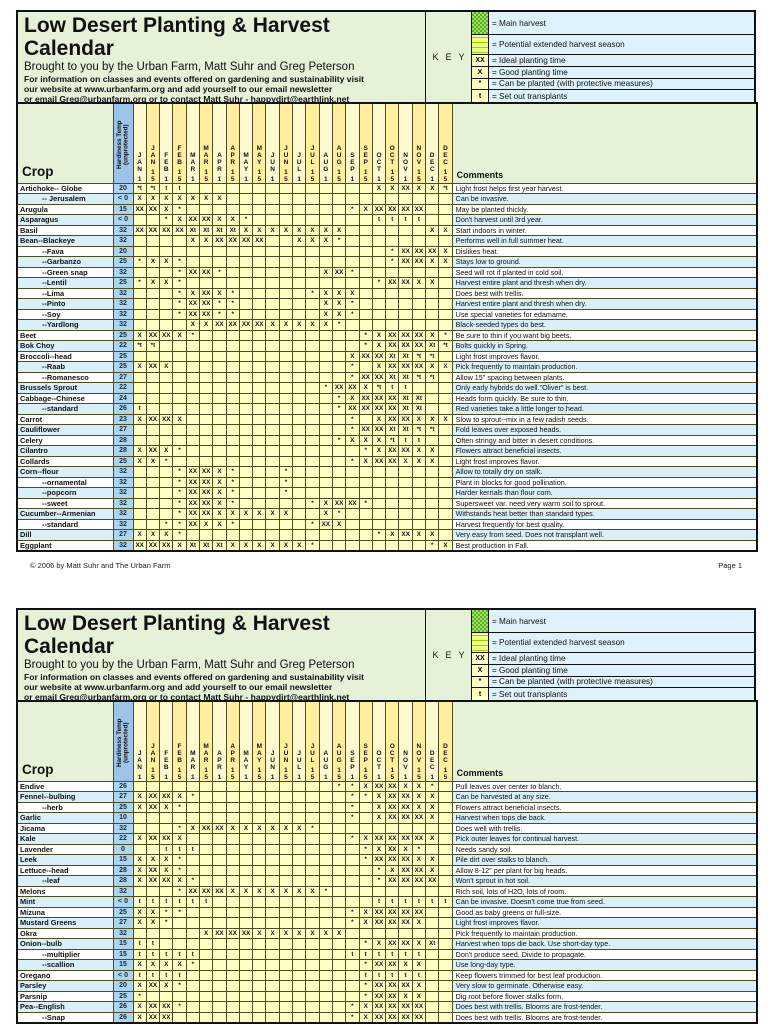 This screenshot has height=1024, width=768. I want to click on comments-column-header: Comments, so click(604, 741).